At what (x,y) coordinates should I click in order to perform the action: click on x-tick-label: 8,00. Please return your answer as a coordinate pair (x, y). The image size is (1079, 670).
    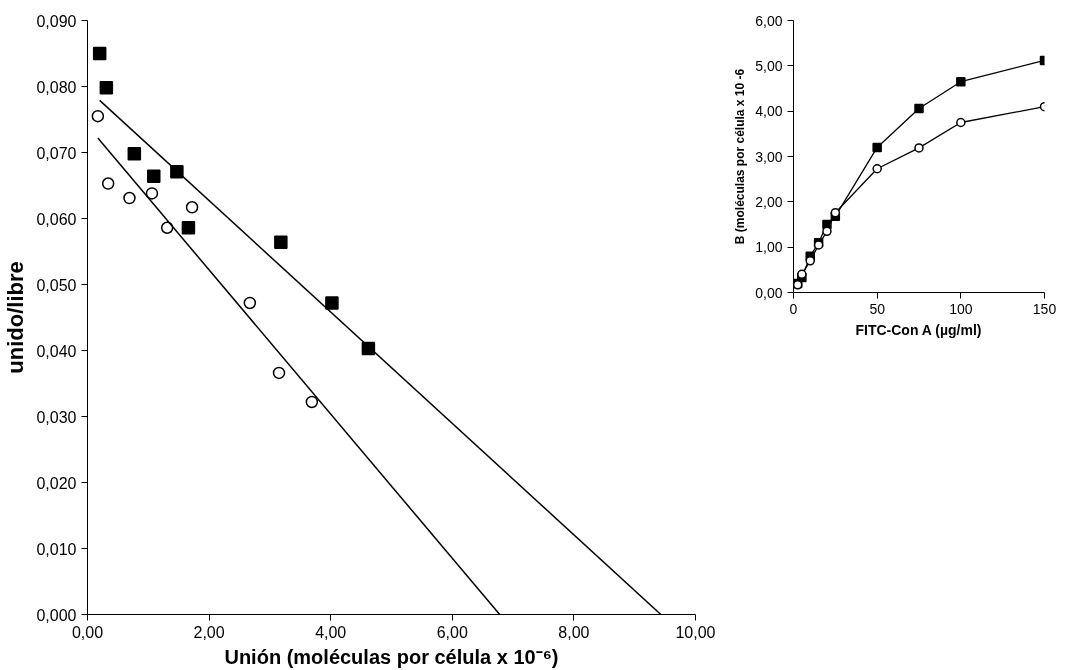
    Looking at the image, I should click on (574, 632).